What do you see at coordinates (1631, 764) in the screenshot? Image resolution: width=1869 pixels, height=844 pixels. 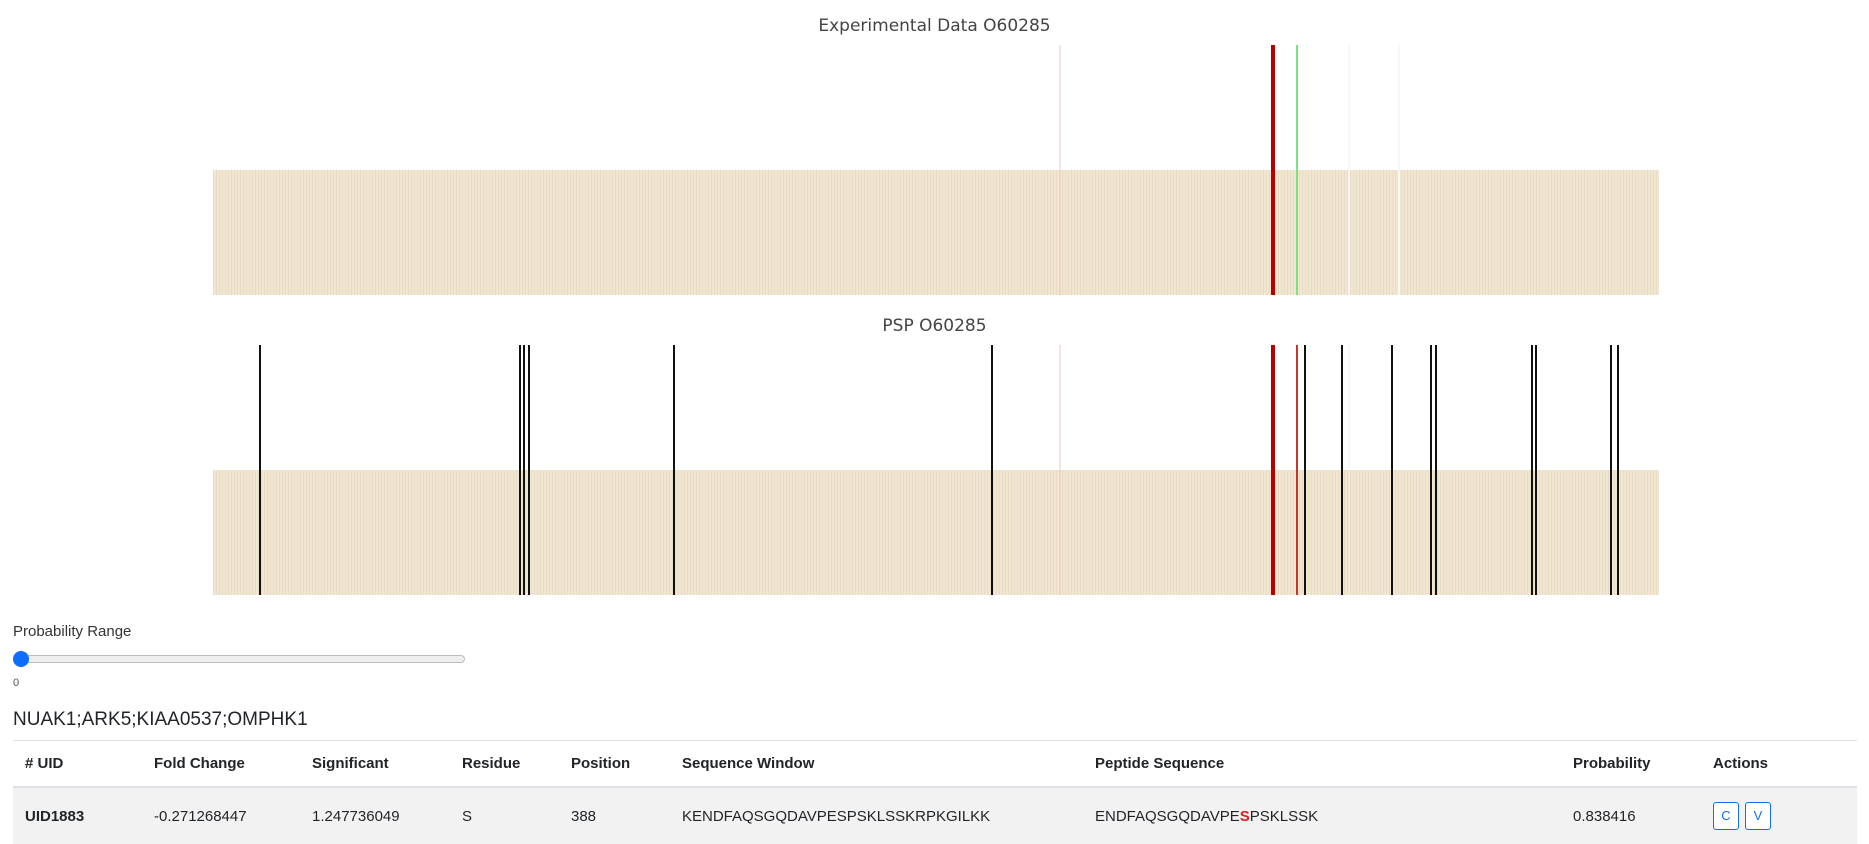 I see `header-probability: Probability` at bounding box center [1631, 764].